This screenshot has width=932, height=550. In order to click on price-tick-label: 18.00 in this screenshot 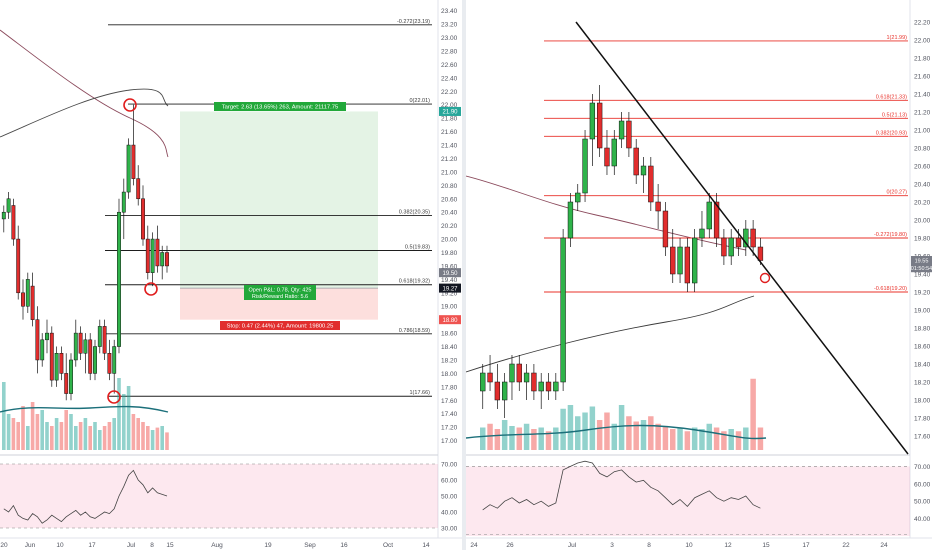, I will do `click(922, 401)`.